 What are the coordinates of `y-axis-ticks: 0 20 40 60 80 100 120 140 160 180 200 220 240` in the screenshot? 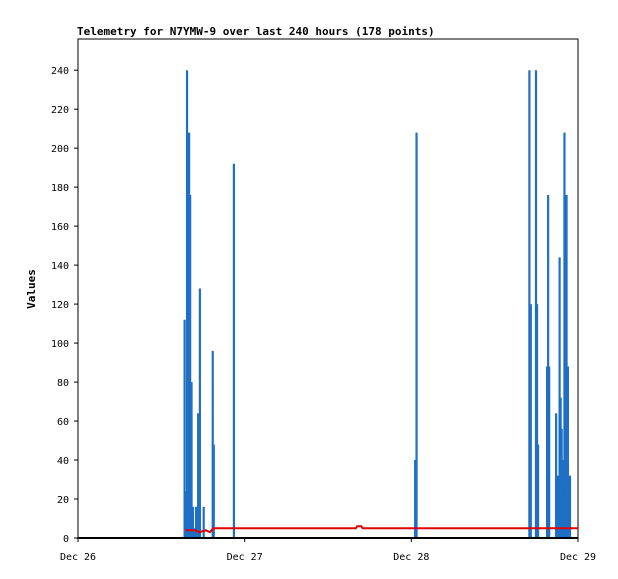 It's located at (64, 305).